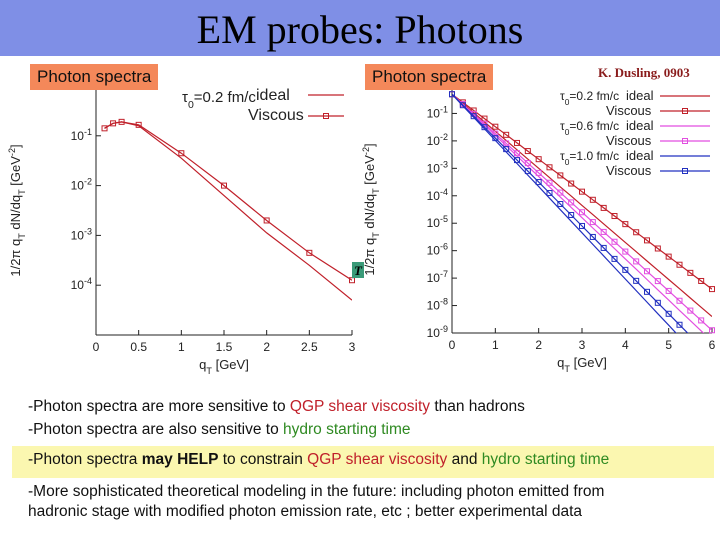  I want to click on y-tick-label: 10⁻⁷, so click(437, 277).